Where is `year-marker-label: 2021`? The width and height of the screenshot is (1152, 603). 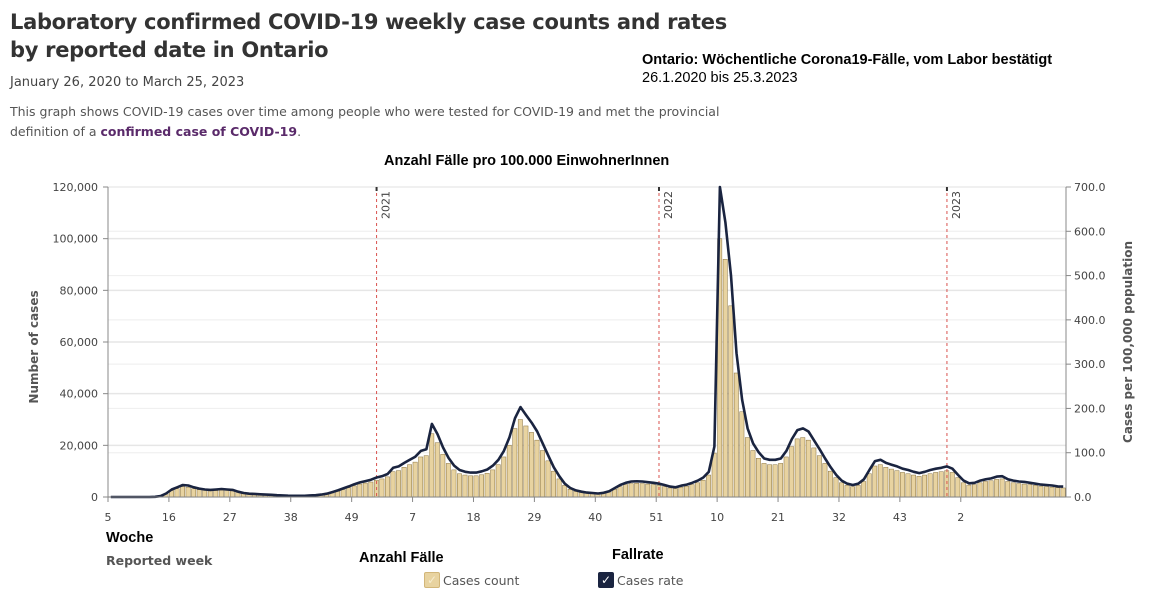
year-marker-label: 2021 is located at coordinates (386, 205).